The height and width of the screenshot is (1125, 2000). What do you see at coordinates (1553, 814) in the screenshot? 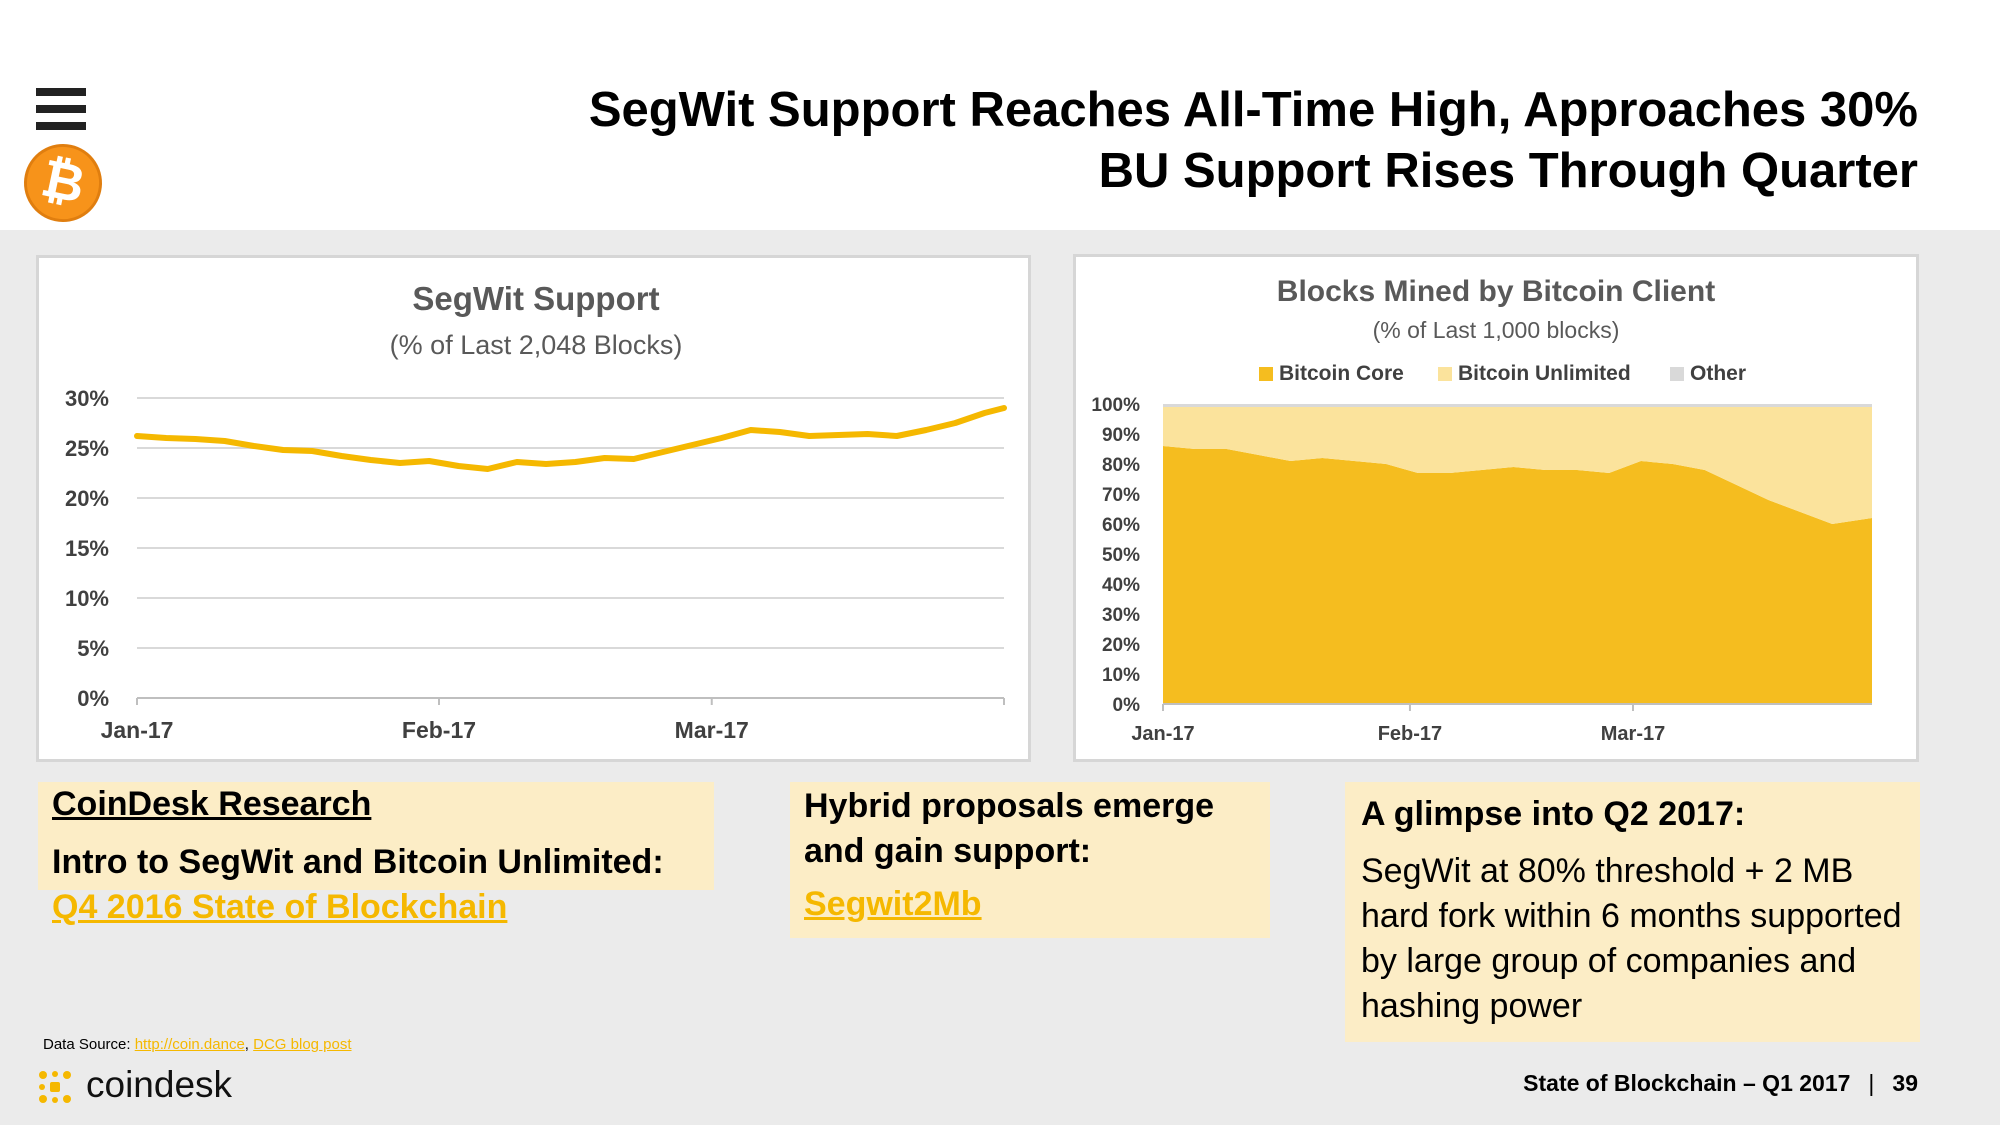
I see `q2-heading: A glimpse into Q2 2017:` at bounding box center [1553, 814].